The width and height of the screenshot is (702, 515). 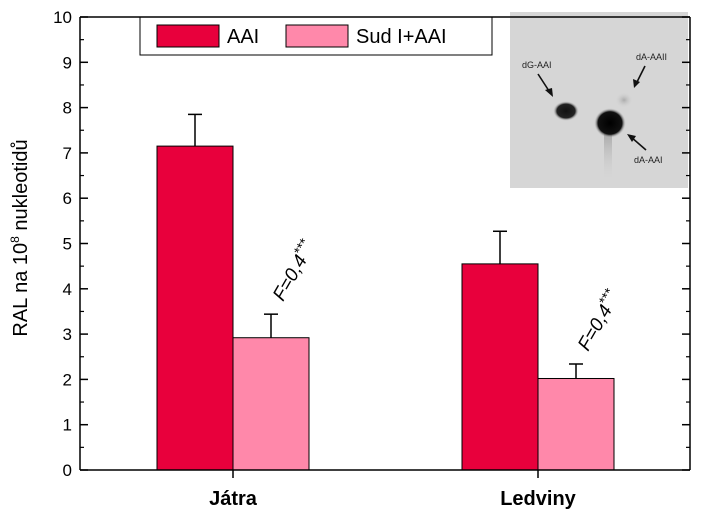 I want to click on inset-autoradiograph: dG-AAI dA-AAII dA-AAI, so click(x=599, y=100).